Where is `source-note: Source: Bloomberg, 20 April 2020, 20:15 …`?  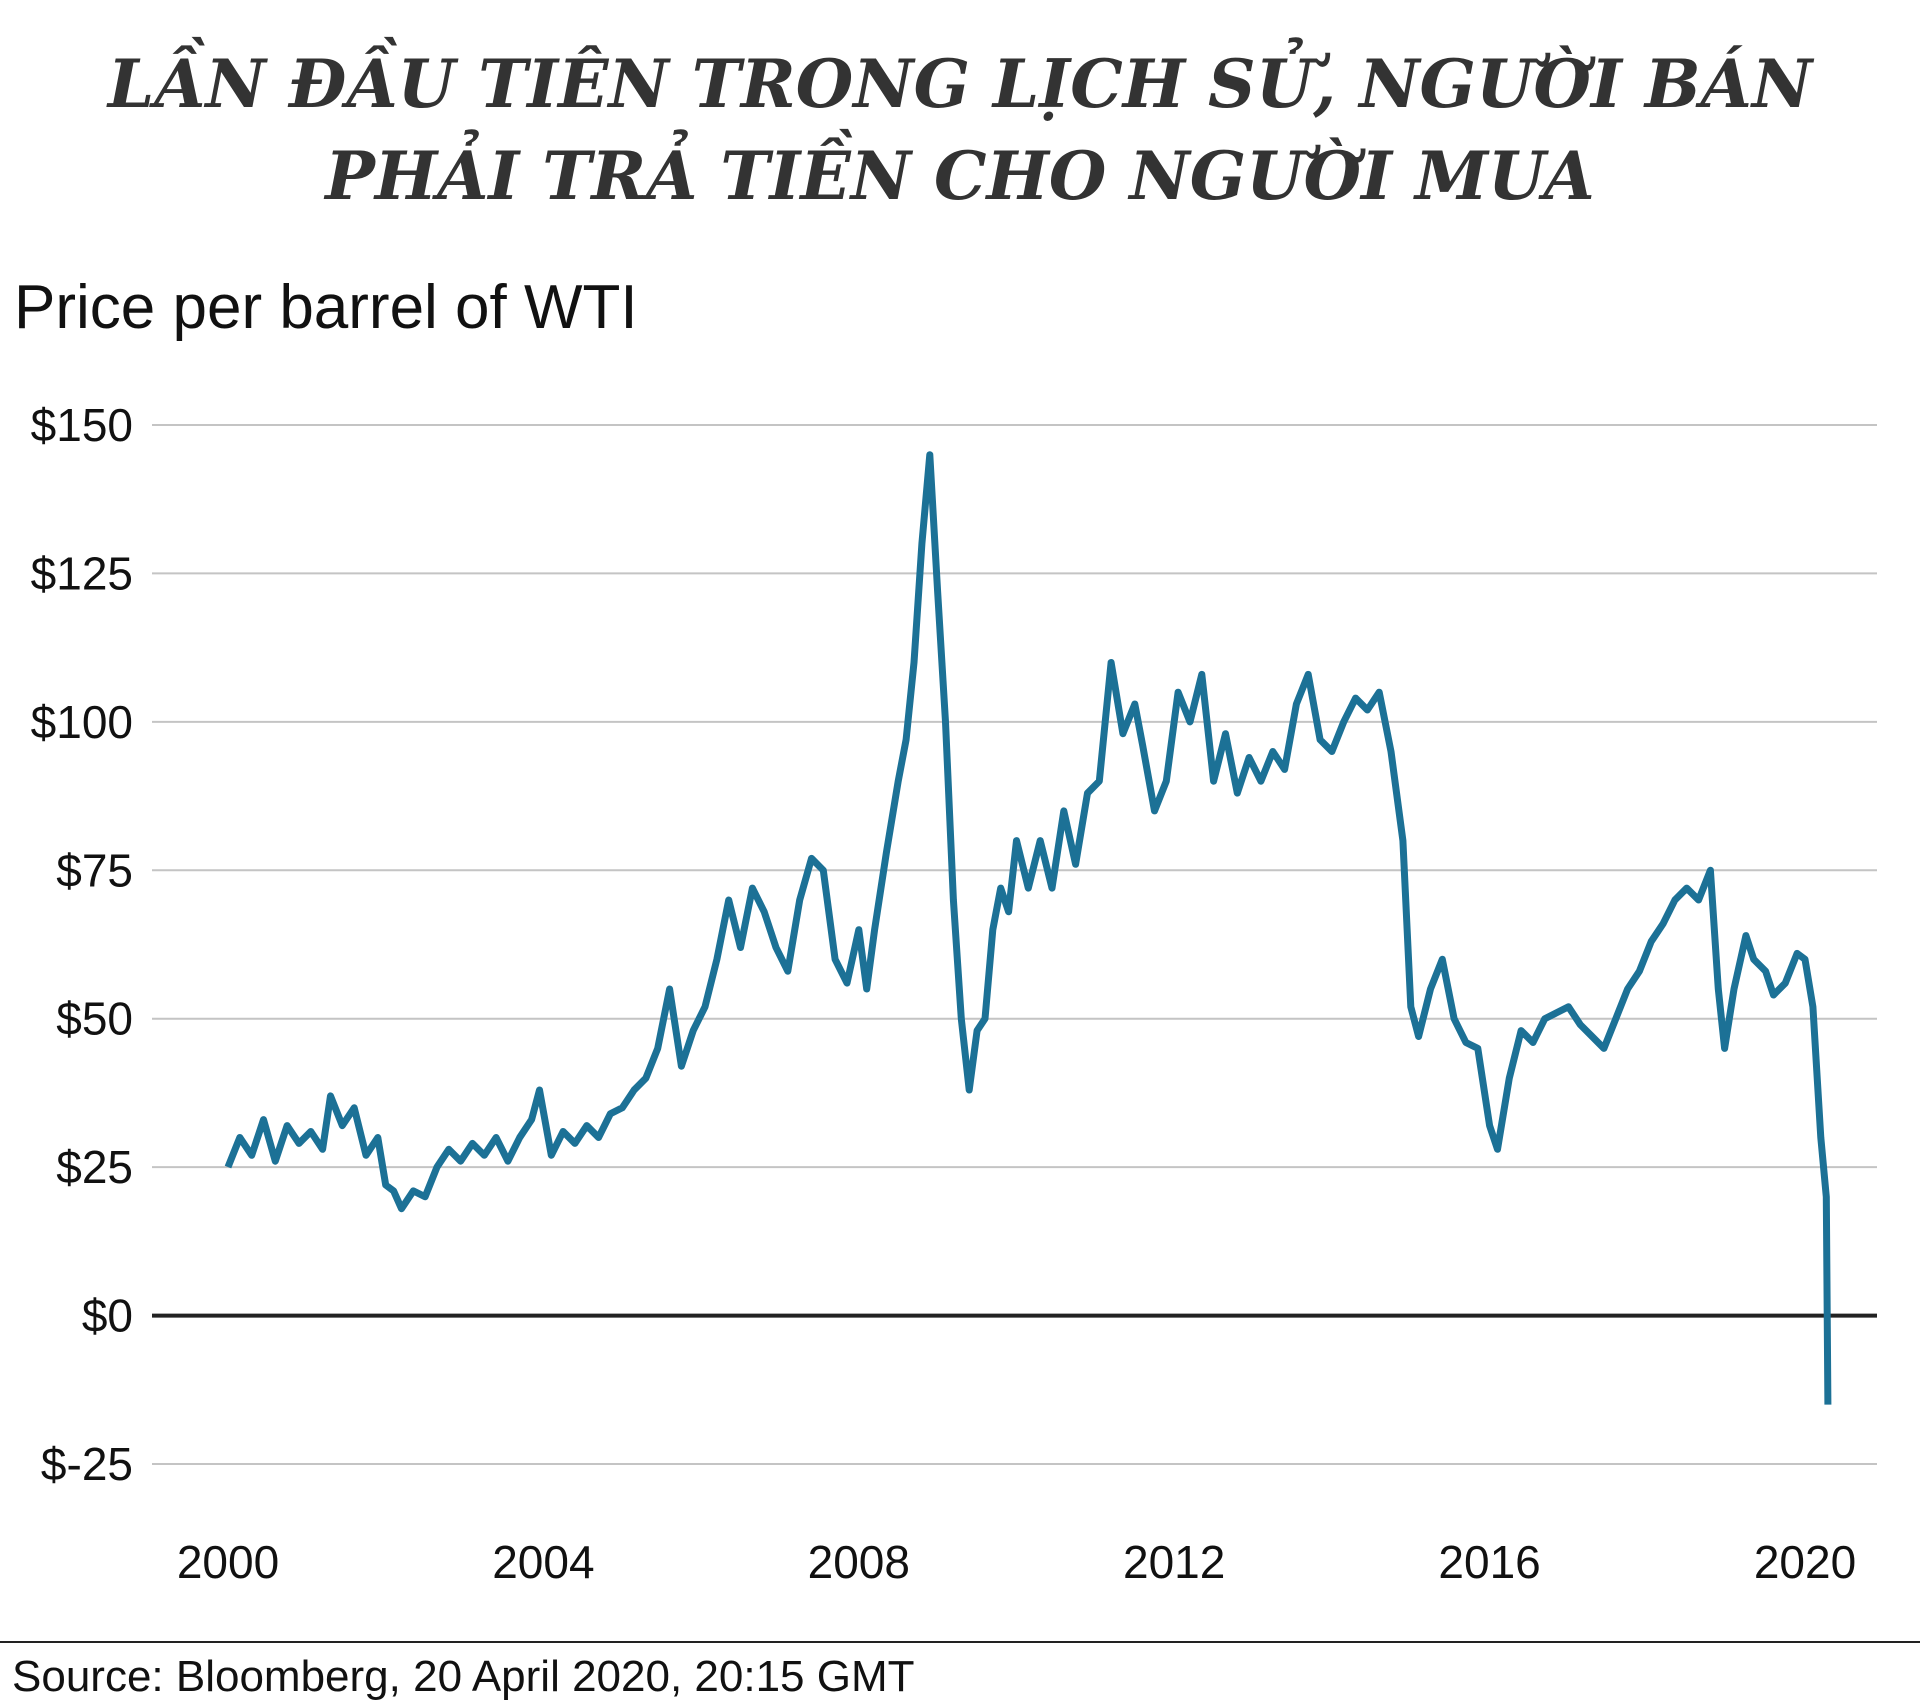
source-note: Source: Bloomberg, 20 April 2020, 20:15 … is located at coordinates (463, 1676).